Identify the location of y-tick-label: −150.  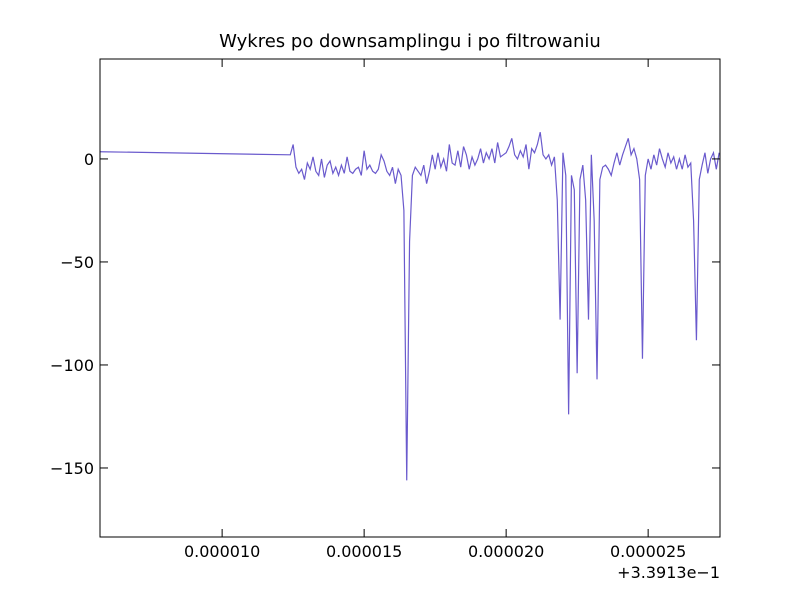
(72, 468).